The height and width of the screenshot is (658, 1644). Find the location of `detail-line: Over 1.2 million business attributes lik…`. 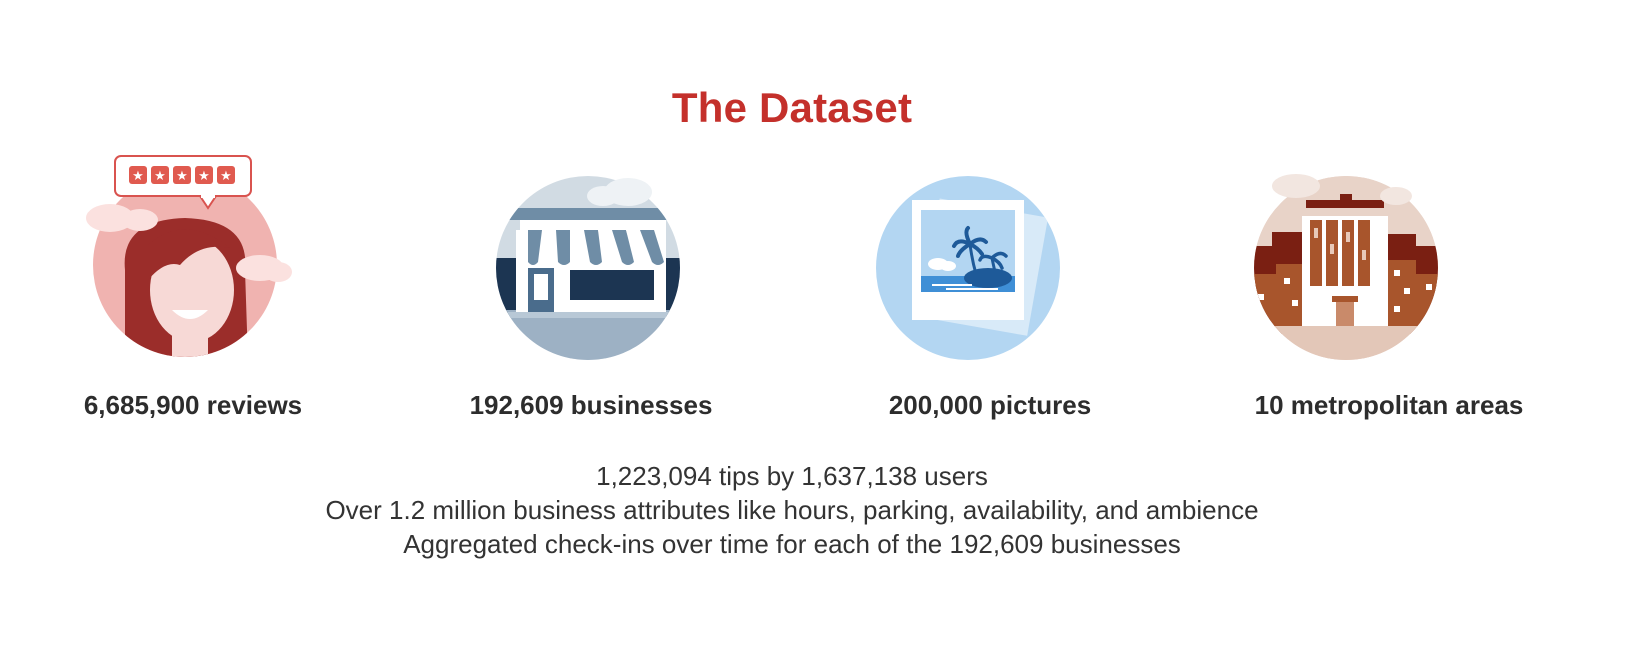

detail-line: Over 1.2 million business attributes lik… is located at coordinates (792, 510).